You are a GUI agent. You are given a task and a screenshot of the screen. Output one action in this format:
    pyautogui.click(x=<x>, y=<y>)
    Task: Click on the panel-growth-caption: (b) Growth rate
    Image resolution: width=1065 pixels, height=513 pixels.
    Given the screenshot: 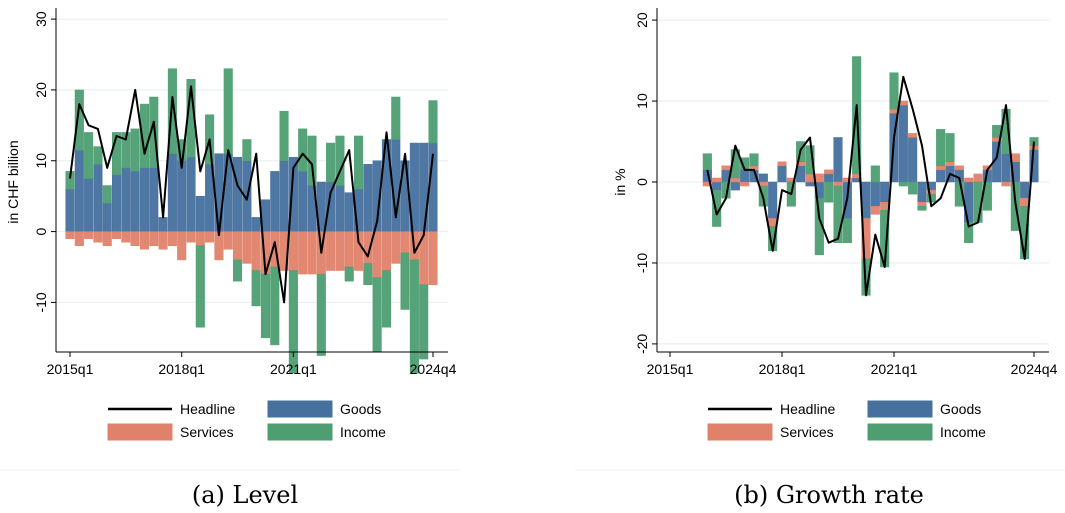 What is the action you would take?
    pyautogui.click(x=829, y=495)
    